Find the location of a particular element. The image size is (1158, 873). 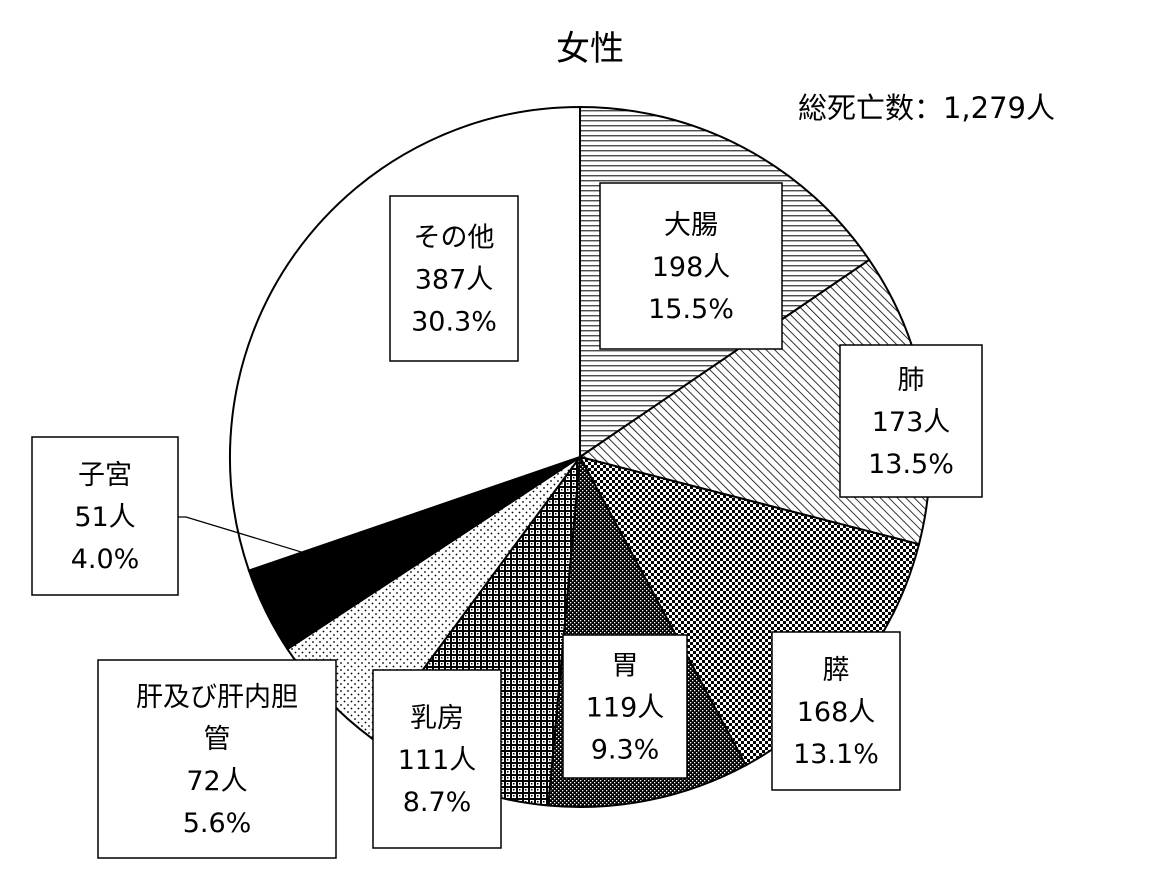

slice-percent-4: 9.3% is located at coordinates (625, 750).